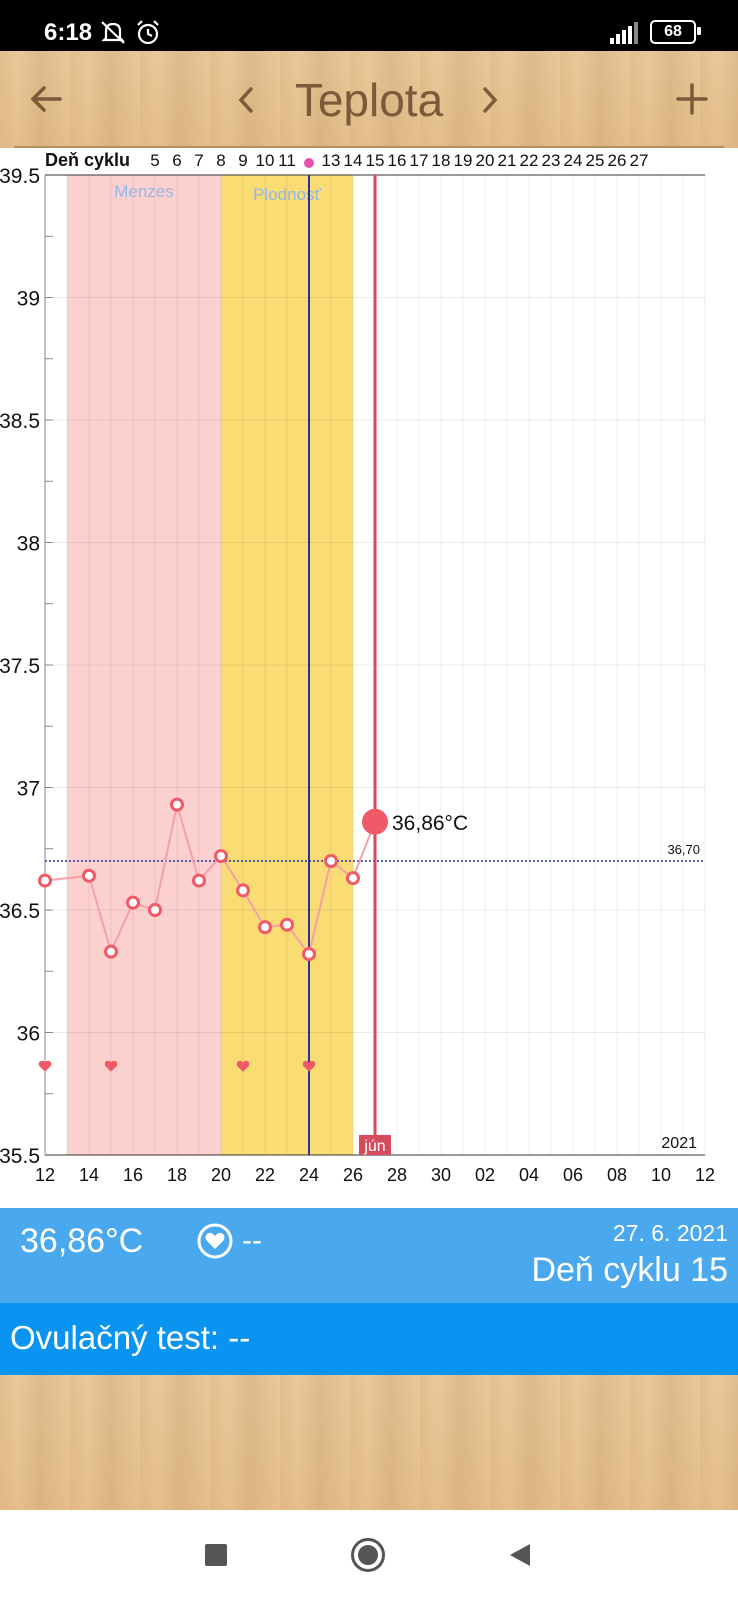  I want to click on status-time: 6:18, so click(68, 32).